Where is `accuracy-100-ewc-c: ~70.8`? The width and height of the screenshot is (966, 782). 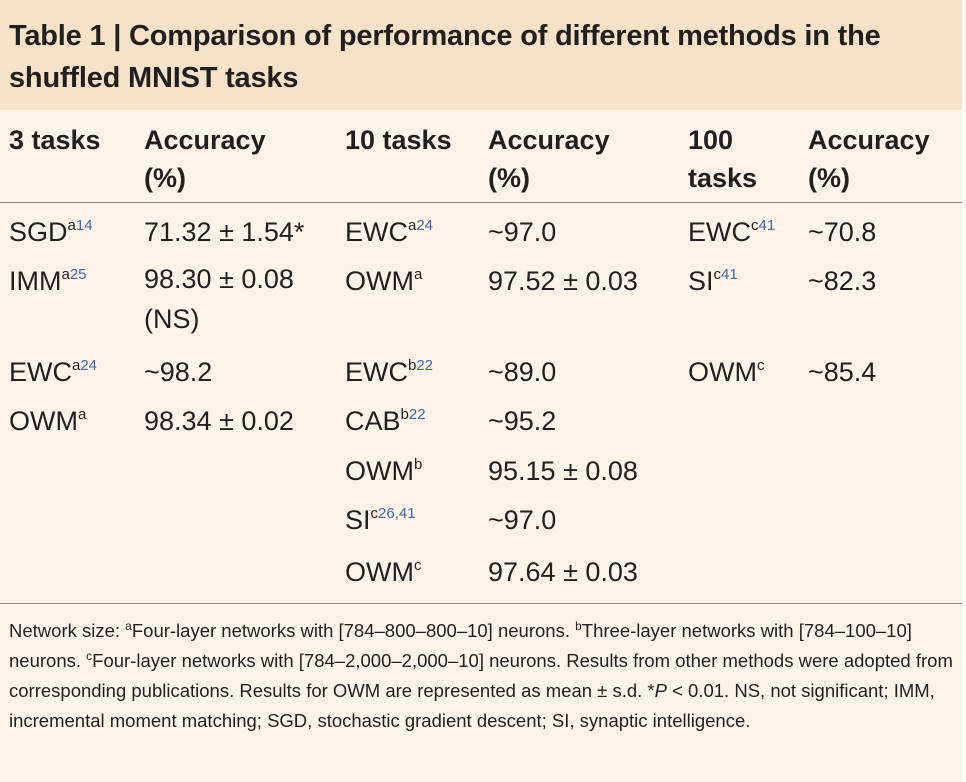 accuracy-100-ewc-c: ~70.8 is located at coordinates (842, 232).